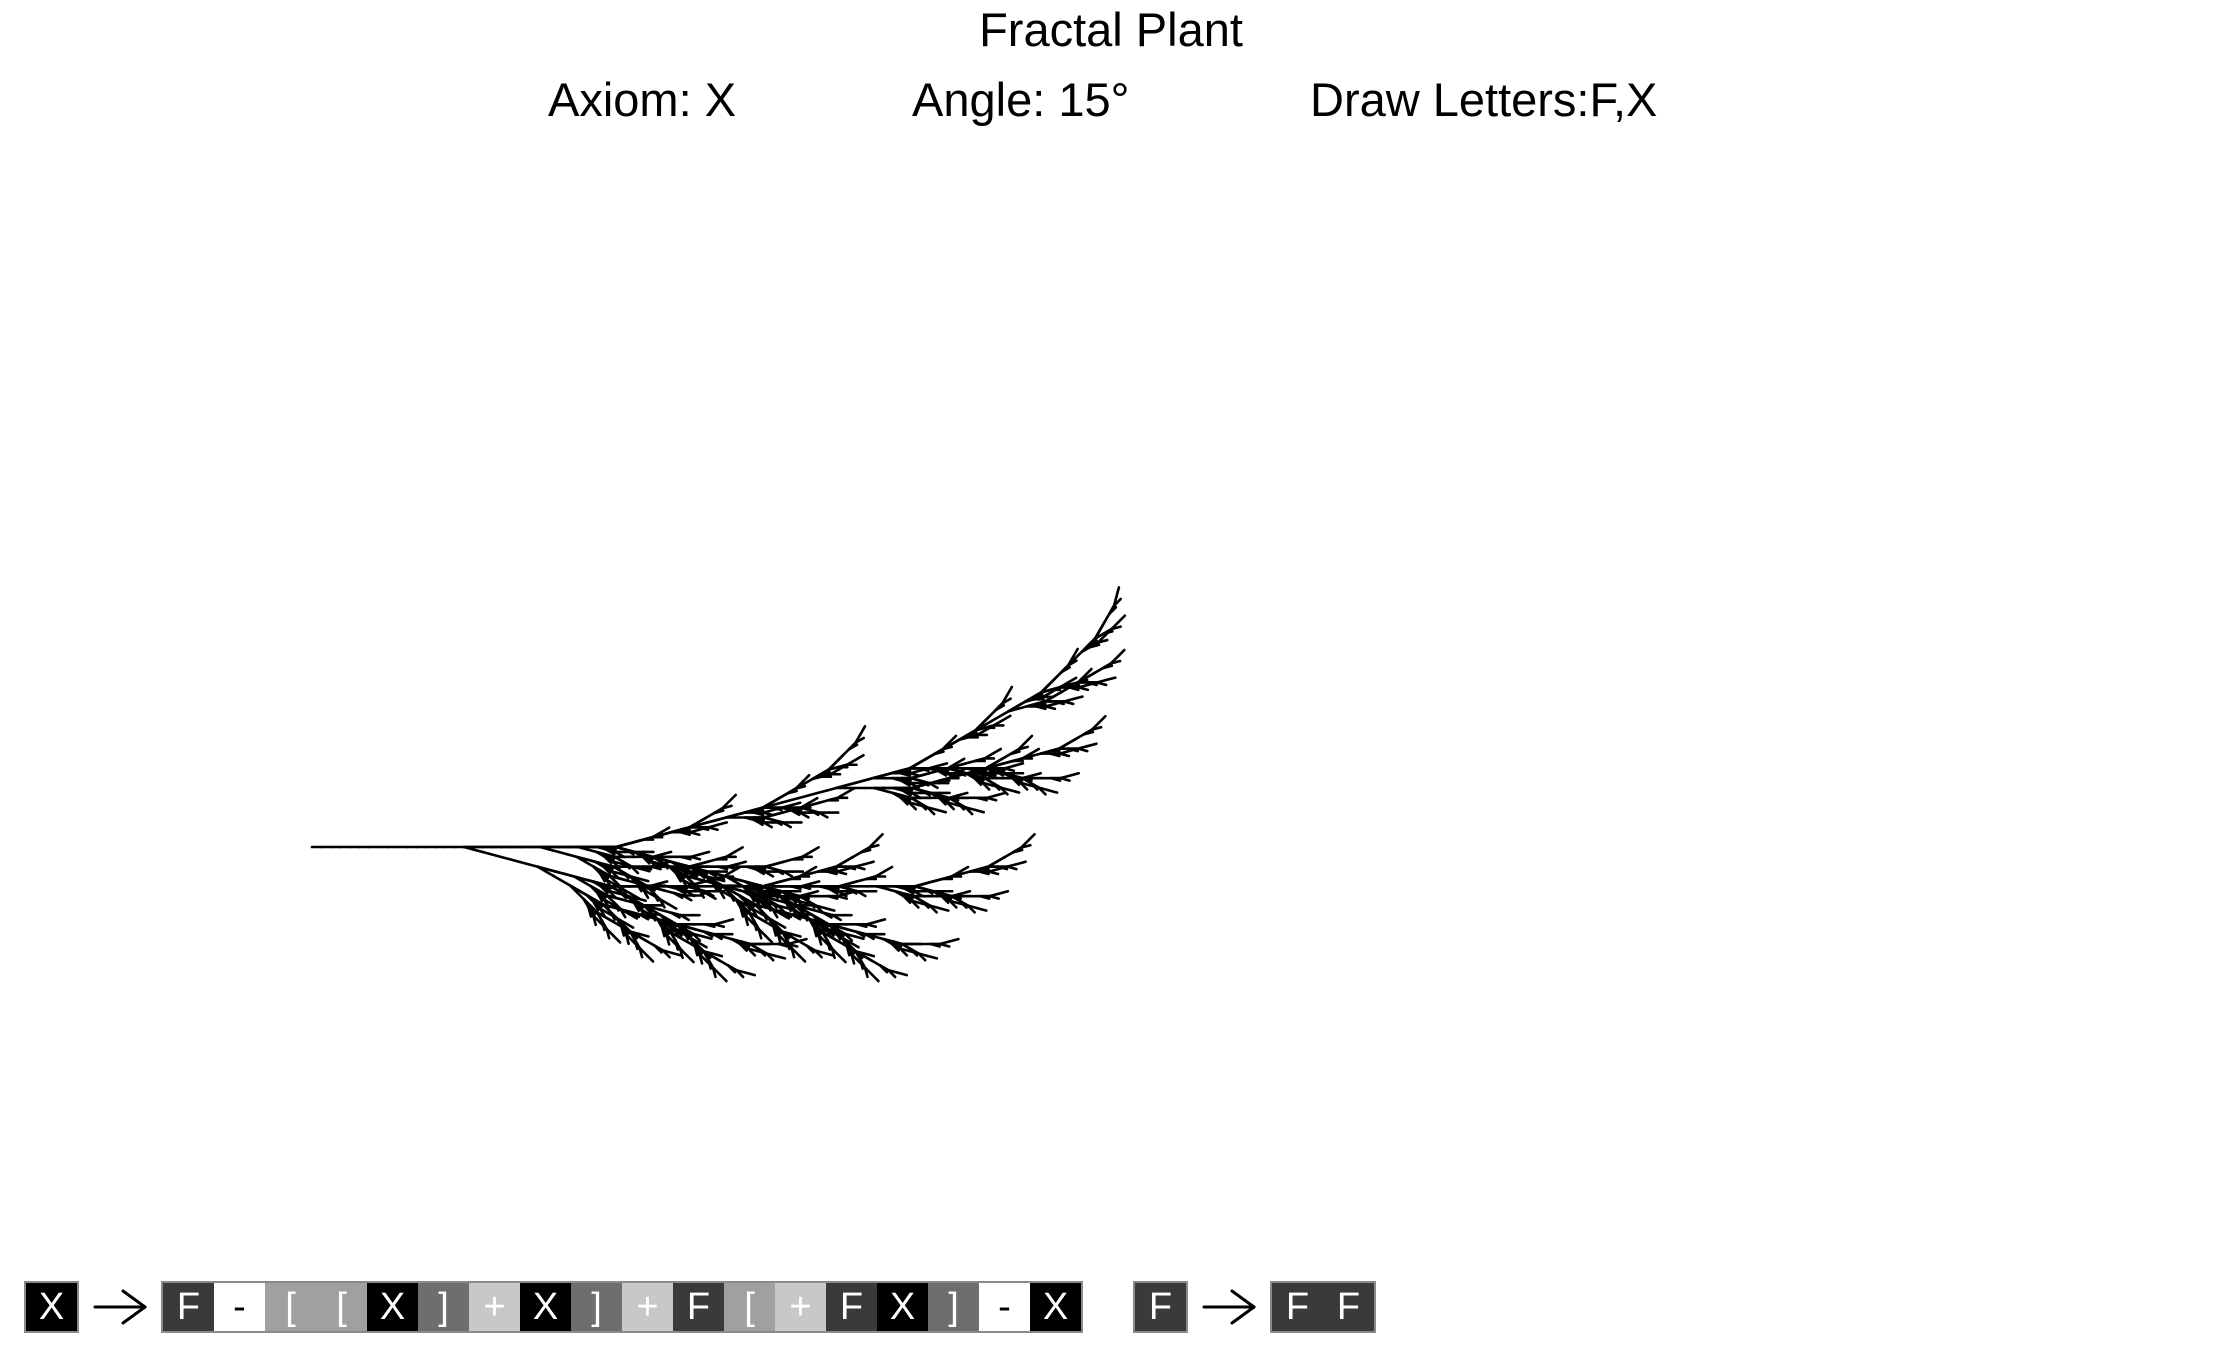 This screenshot has width=2222, height=1368. Describe the element at coordinates (1004, 1307) in the screenshot. I see `rule-cell-minus: -` at that location.